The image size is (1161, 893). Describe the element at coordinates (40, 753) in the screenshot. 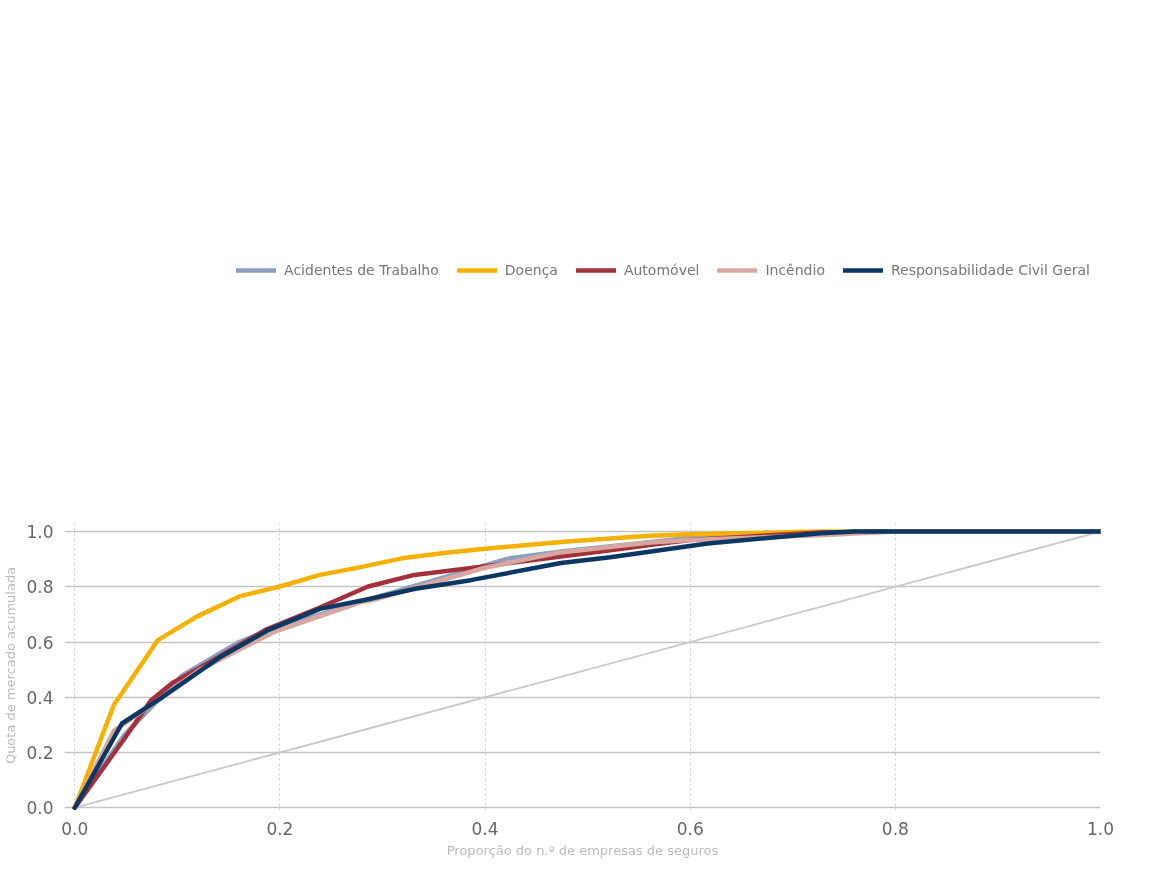

I see `y-tick-label: 0.2` at that location.